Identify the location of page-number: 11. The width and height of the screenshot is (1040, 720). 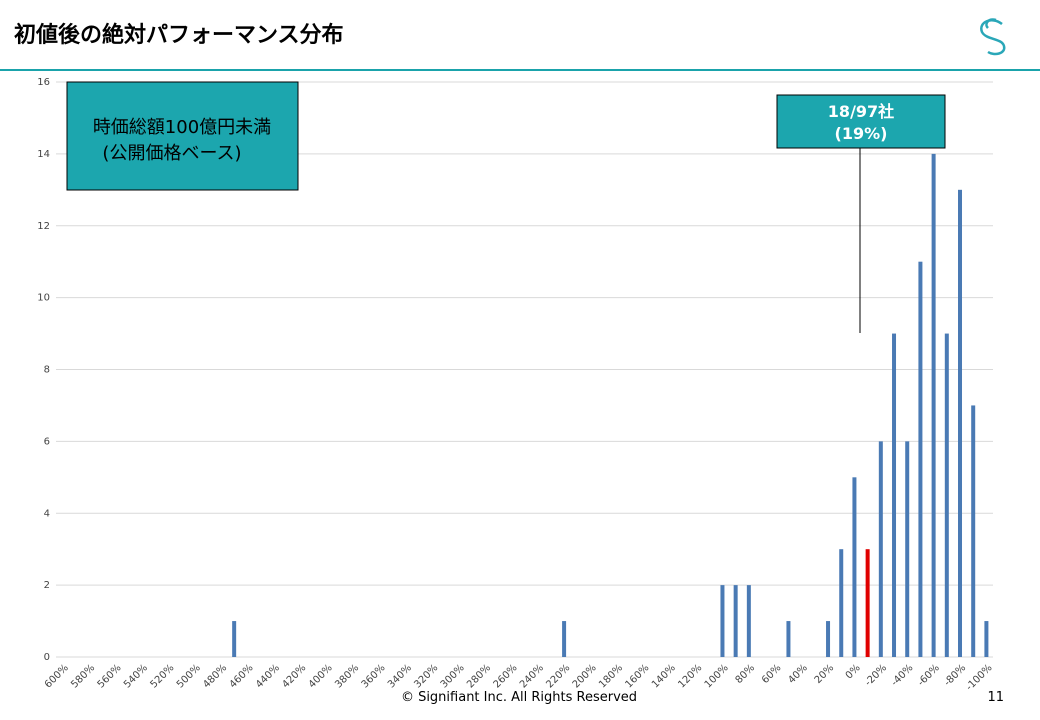
(995, 697).